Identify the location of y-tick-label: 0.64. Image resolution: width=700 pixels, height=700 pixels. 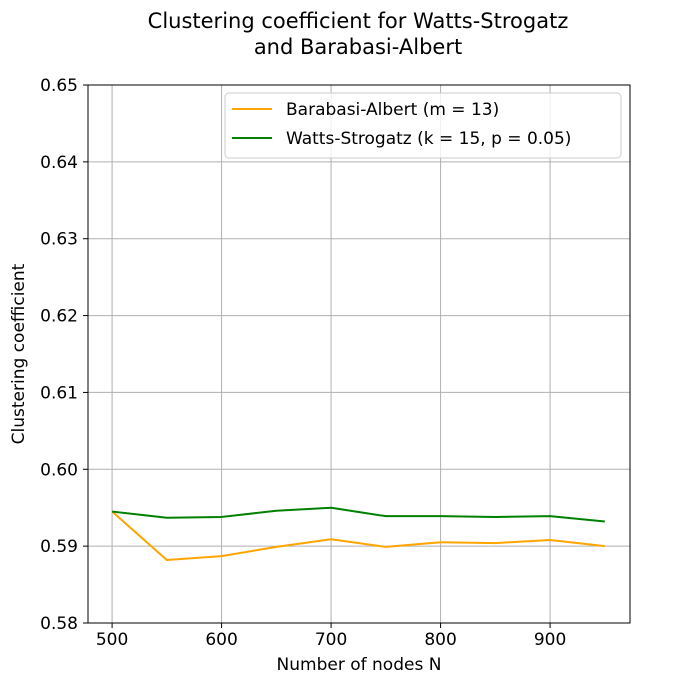
(59, 163).